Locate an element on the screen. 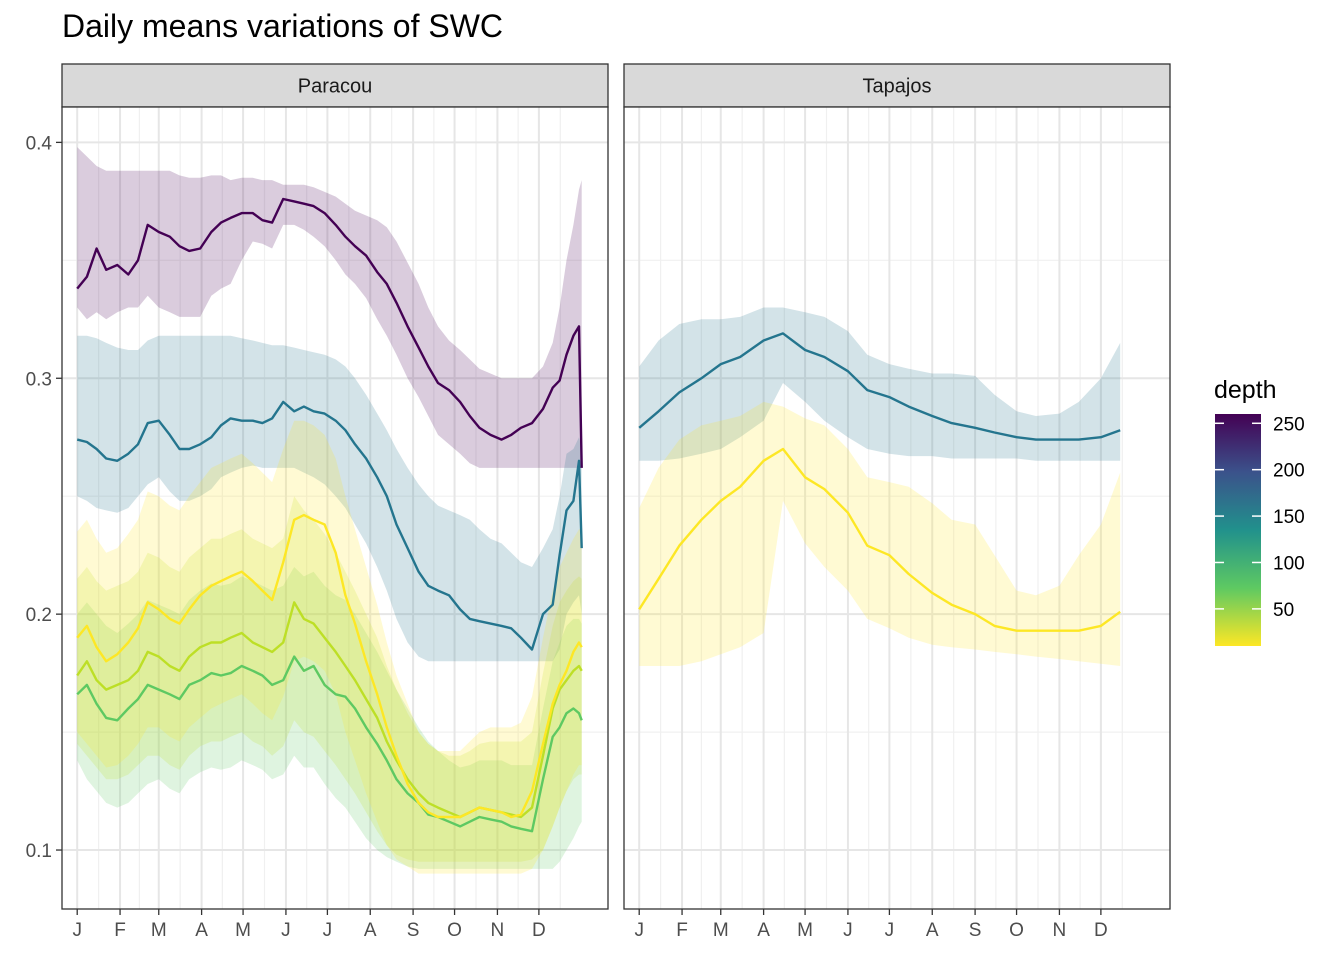 The width and height of the screenshot is (1344, 960). y-tick-label: 0.4 is located at coordinates (39, 143).